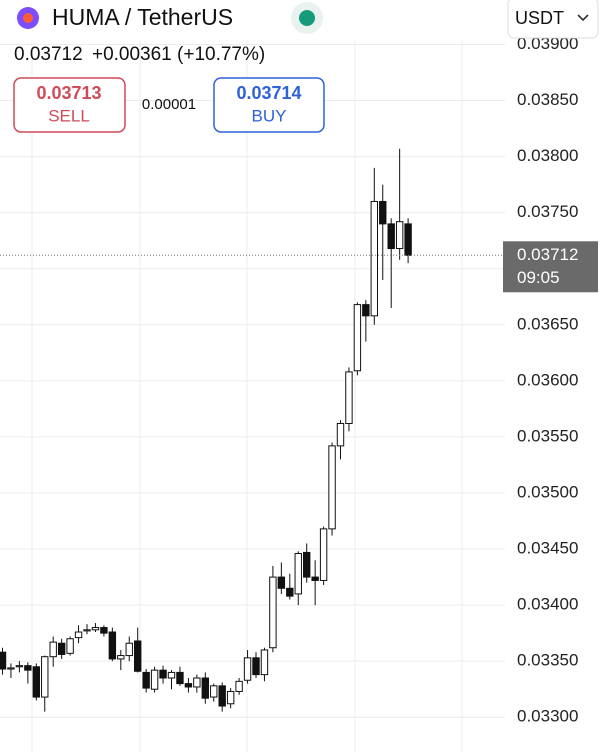  I want to click on change-pct: (+10.77%), so click(221, 54).